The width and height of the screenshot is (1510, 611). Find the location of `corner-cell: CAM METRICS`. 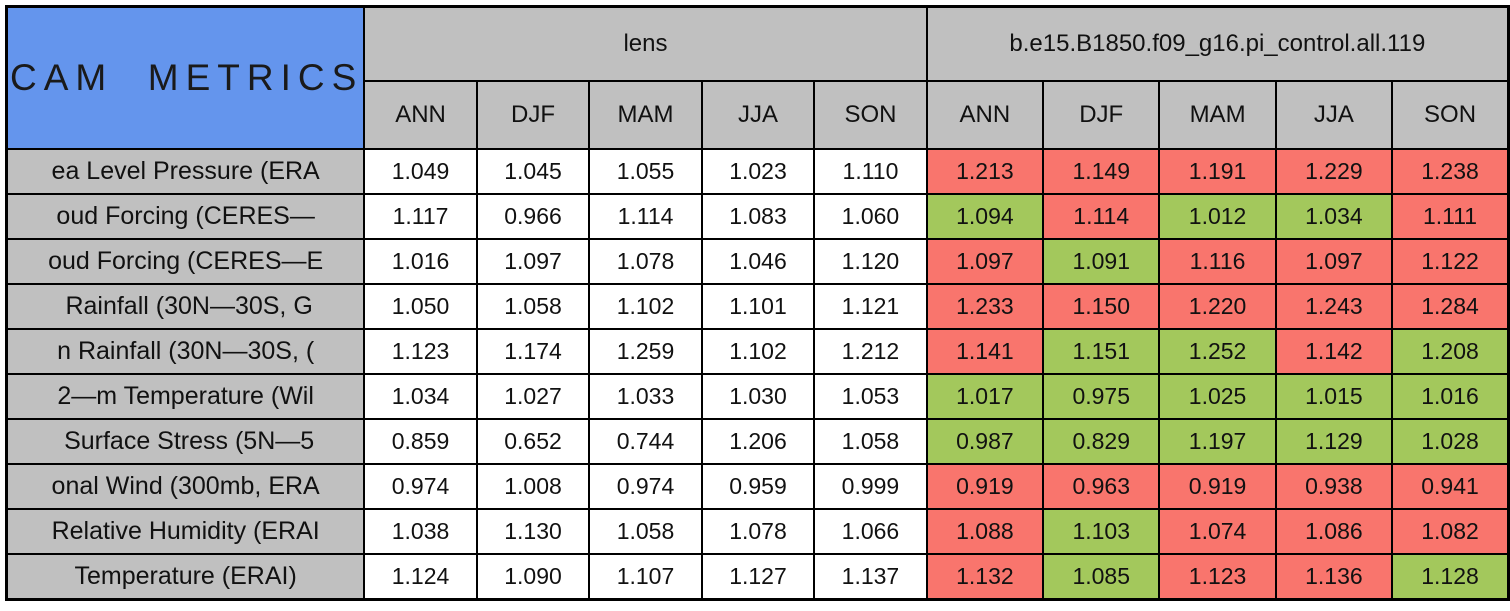

corner-cell: CAM METRICS is located at coordinates (185, 77).